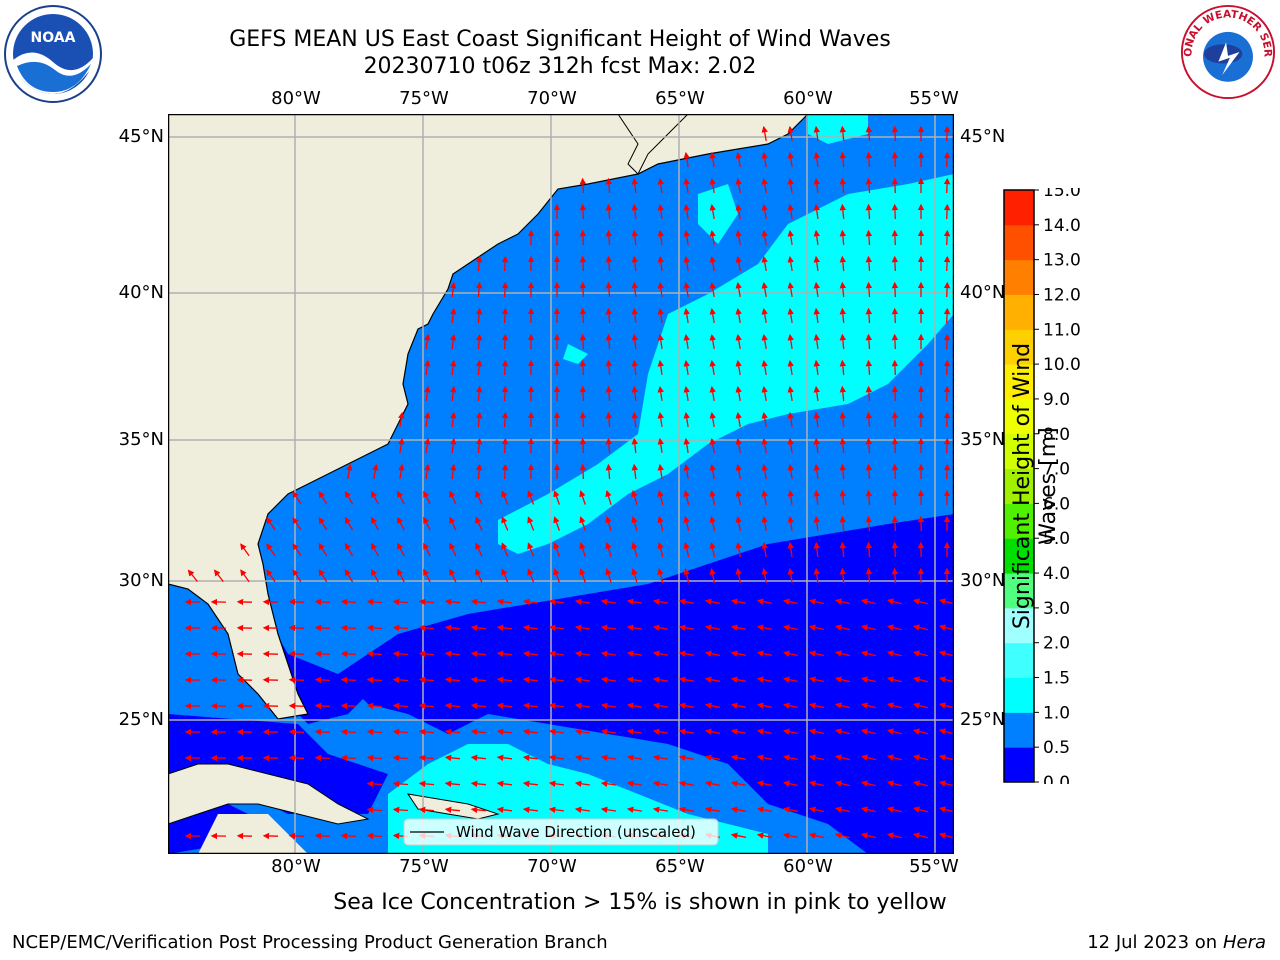 The image size is (1280, 960). Describe the element at coordinates (1035, 486) in the screenshot. I see `colorbar-label: Significant Height of Wind Waves [m]` at that location.